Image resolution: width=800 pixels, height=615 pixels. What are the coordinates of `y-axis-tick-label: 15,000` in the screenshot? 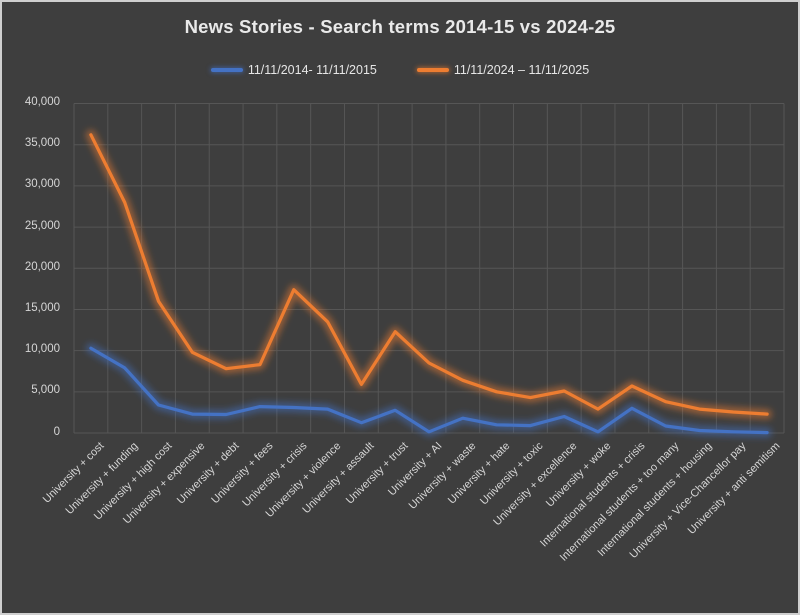 It's located at (42, 307).